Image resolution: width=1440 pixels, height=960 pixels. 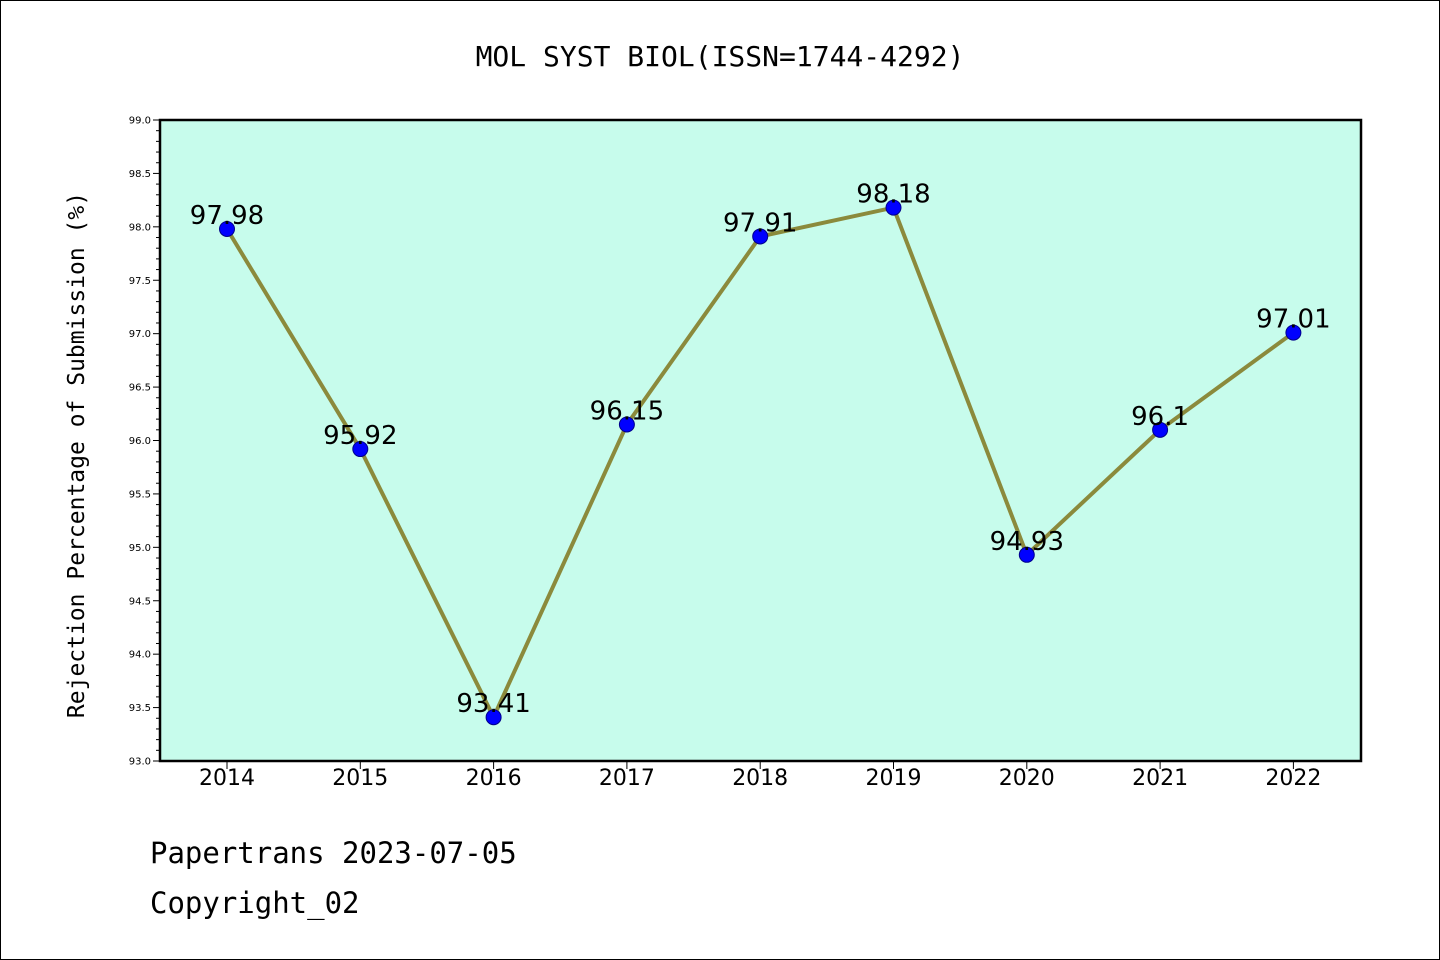 I want to click on y-tick-label: 94.5, so click(x=140, y=601).